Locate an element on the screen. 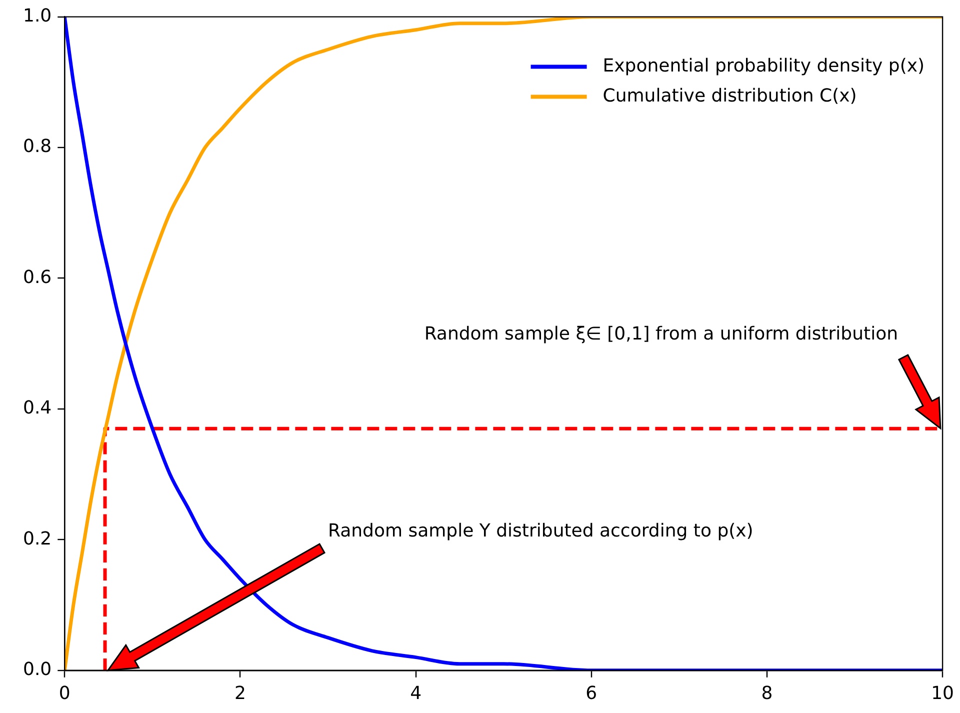 The height and width of the screenshot is (713, 960). y-tick-label: 1.0 is located at coordinates (37, 15).